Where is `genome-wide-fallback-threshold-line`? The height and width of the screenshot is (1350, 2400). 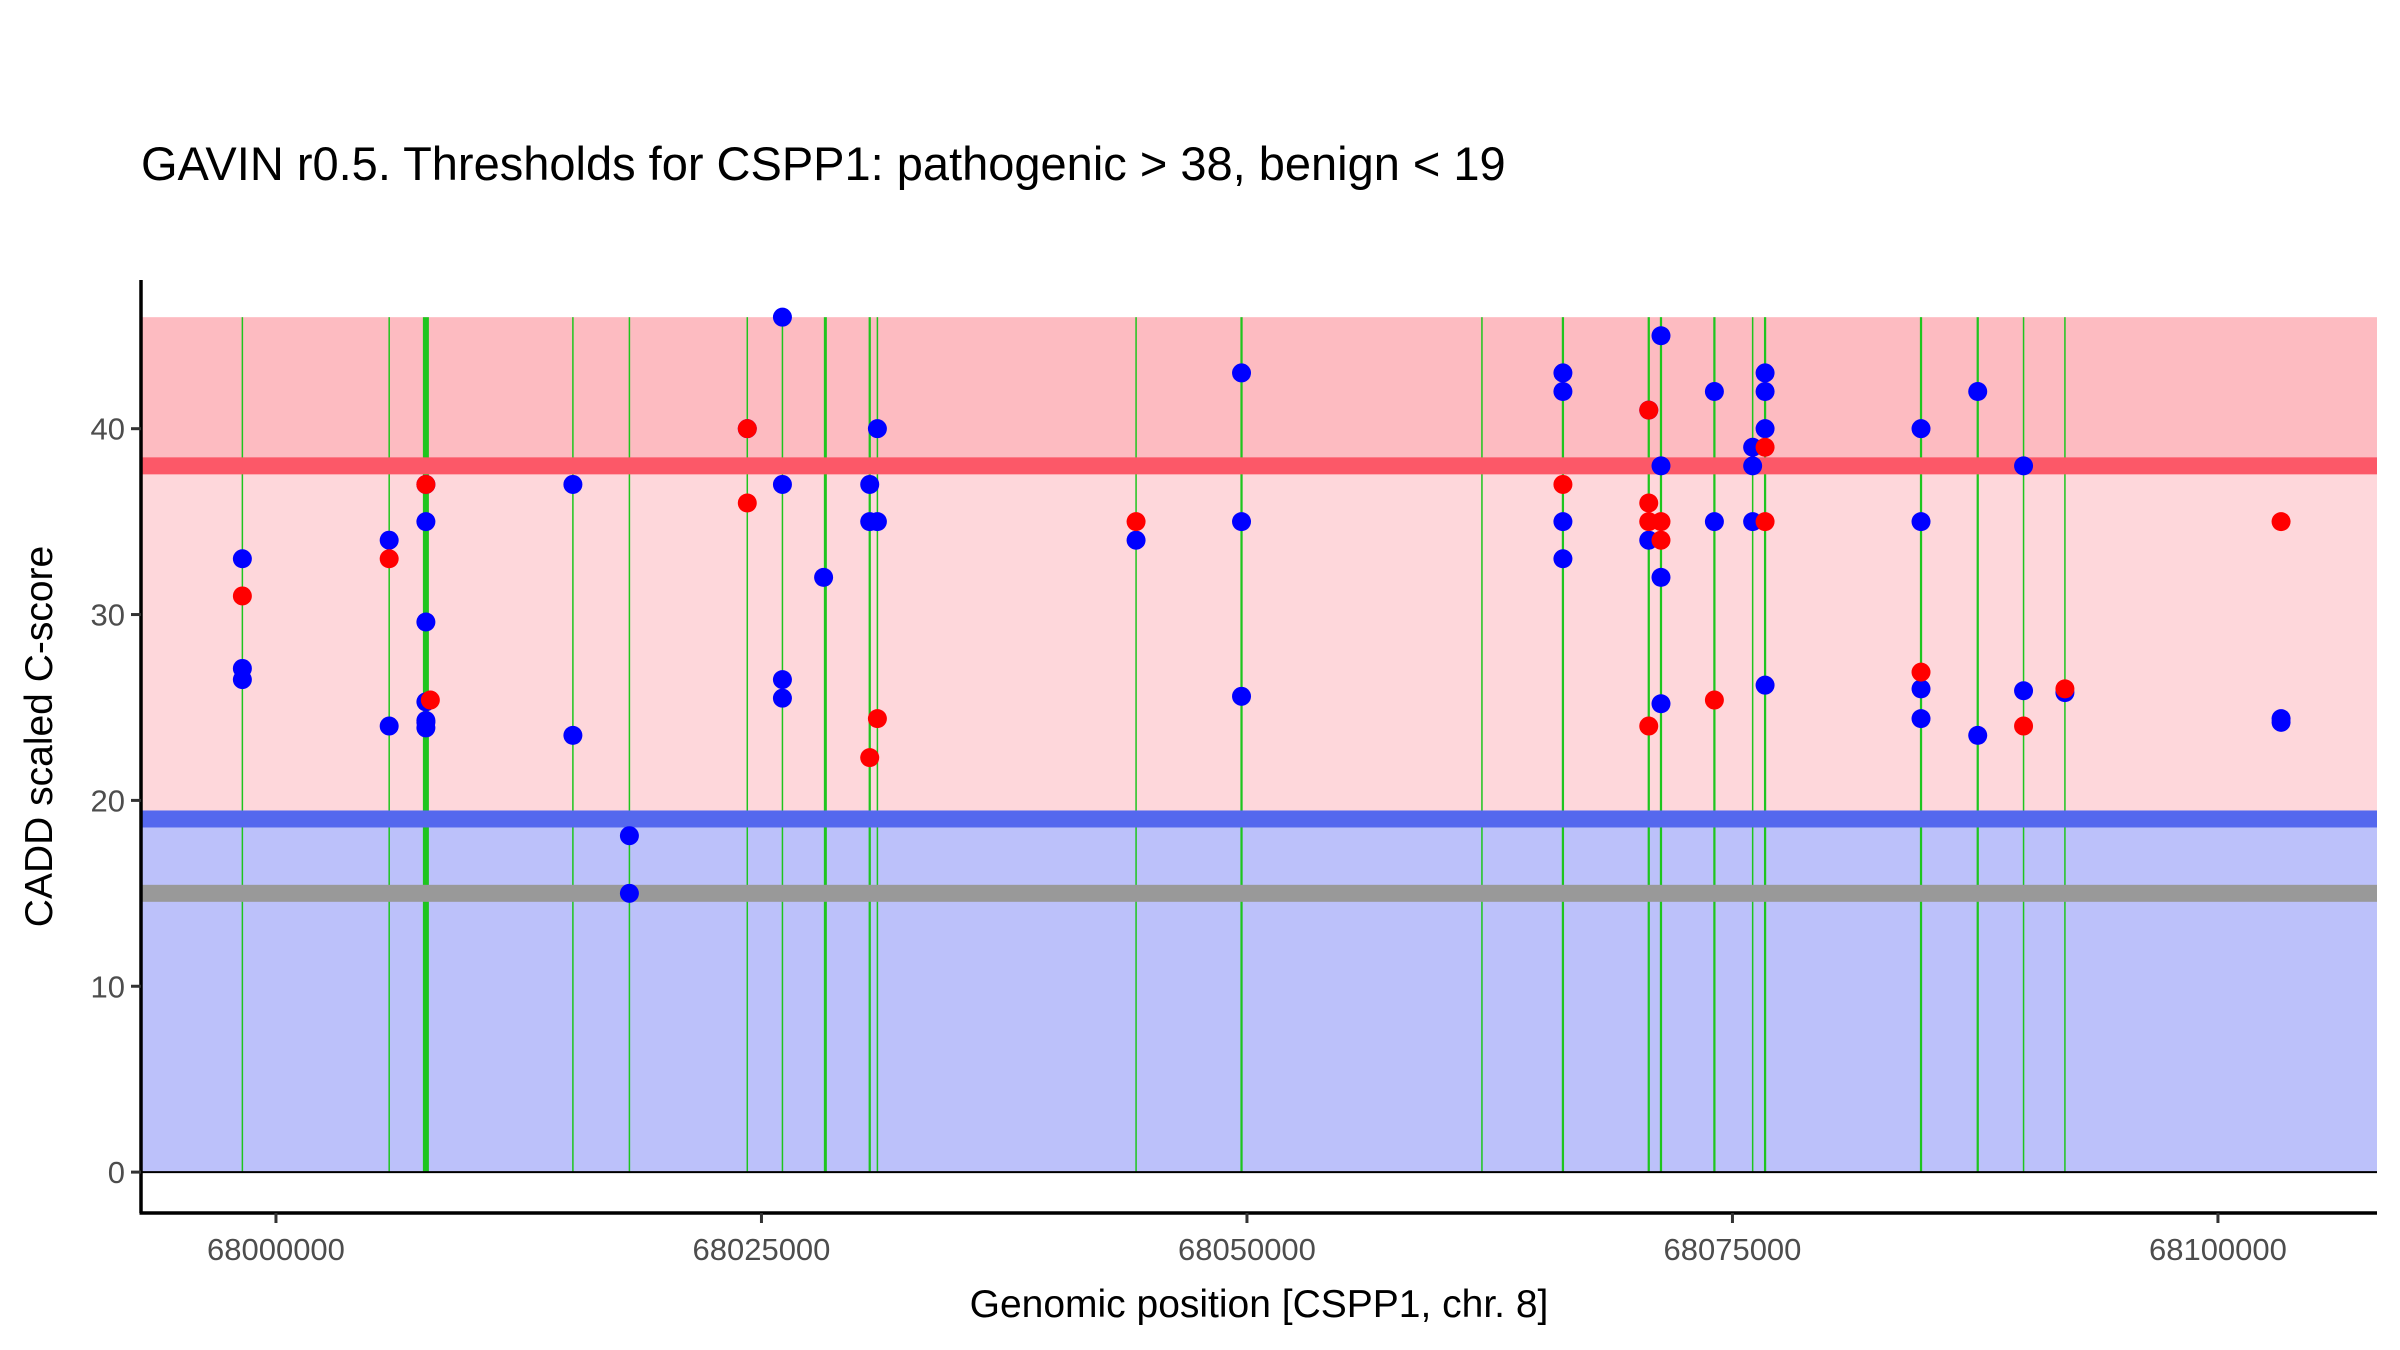 genome-wide-fallback-threshold-line is located at coordinates (1259, 893).